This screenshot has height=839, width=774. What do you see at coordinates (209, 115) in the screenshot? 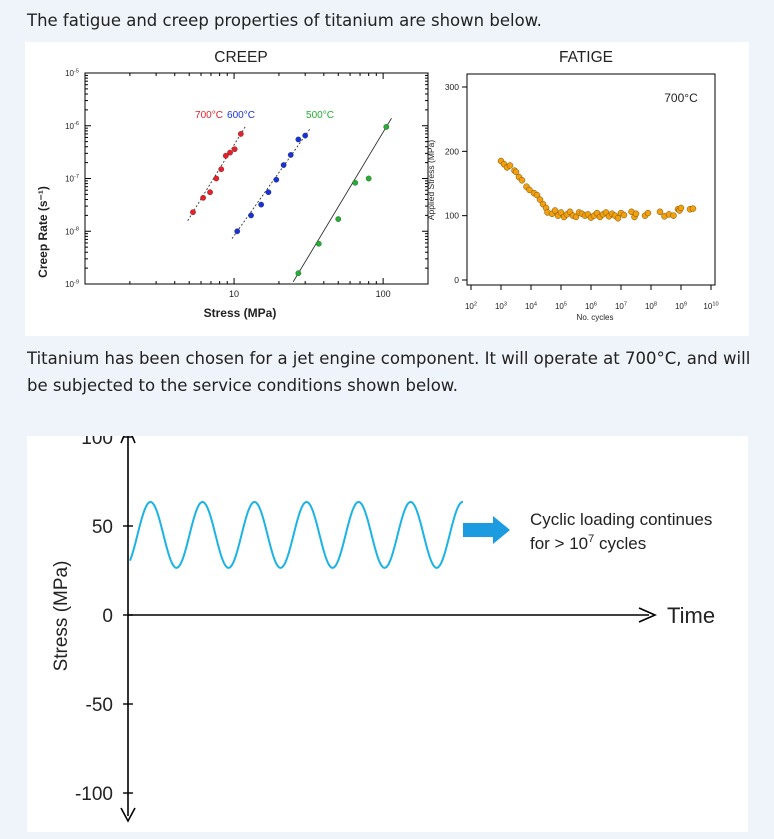
I see `creep-legend-0: 700°C` at bounding box center [209, 115].